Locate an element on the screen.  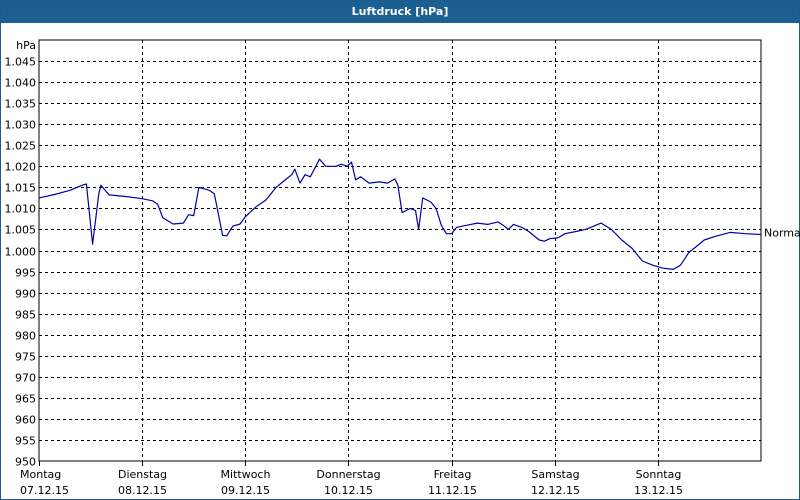
x-tick-label-date: 09.12.15 is located at coordinates (245, 490).